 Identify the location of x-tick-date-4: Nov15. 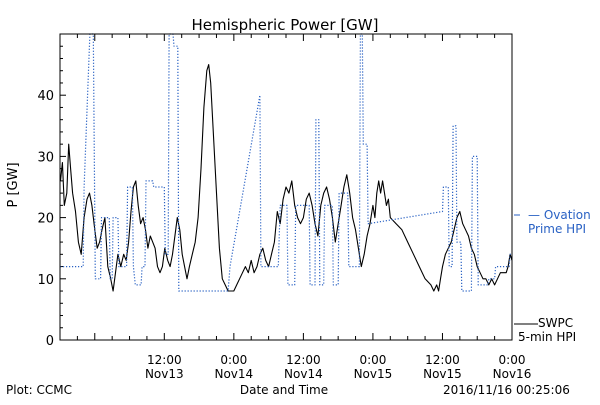
(442, 374).